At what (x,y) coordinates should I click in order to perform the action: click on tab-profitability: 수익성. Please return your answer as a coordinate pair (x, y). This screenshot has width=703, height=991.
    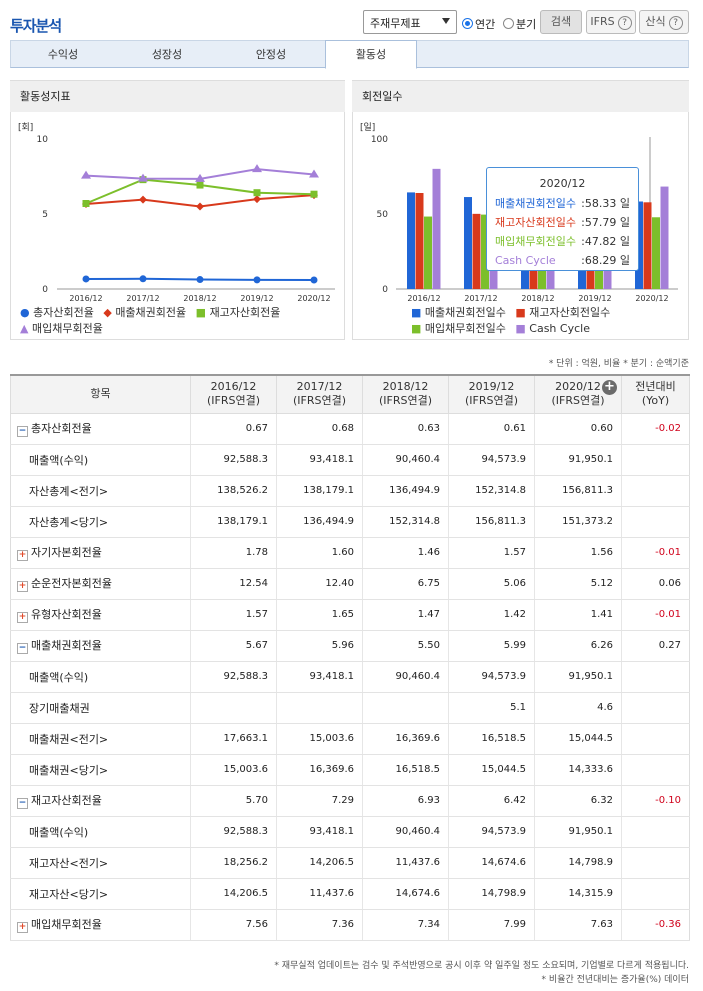
    Looking at the image, I should click on (63, 54).